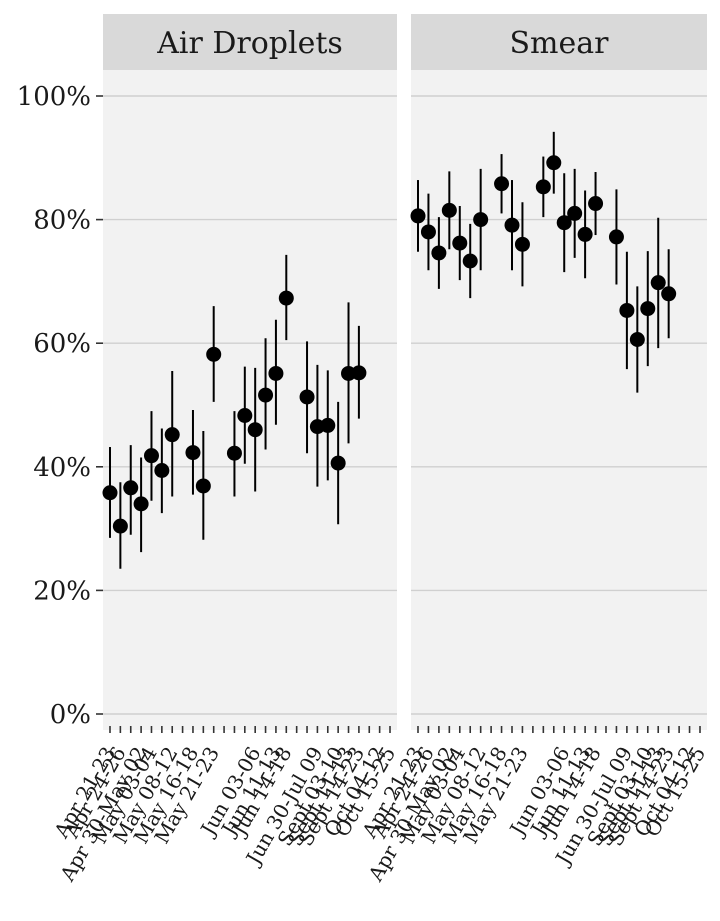  Describe the element at coordinates (62, 221) in the screenshot. I see `y-tick-label: 80%` at that location.